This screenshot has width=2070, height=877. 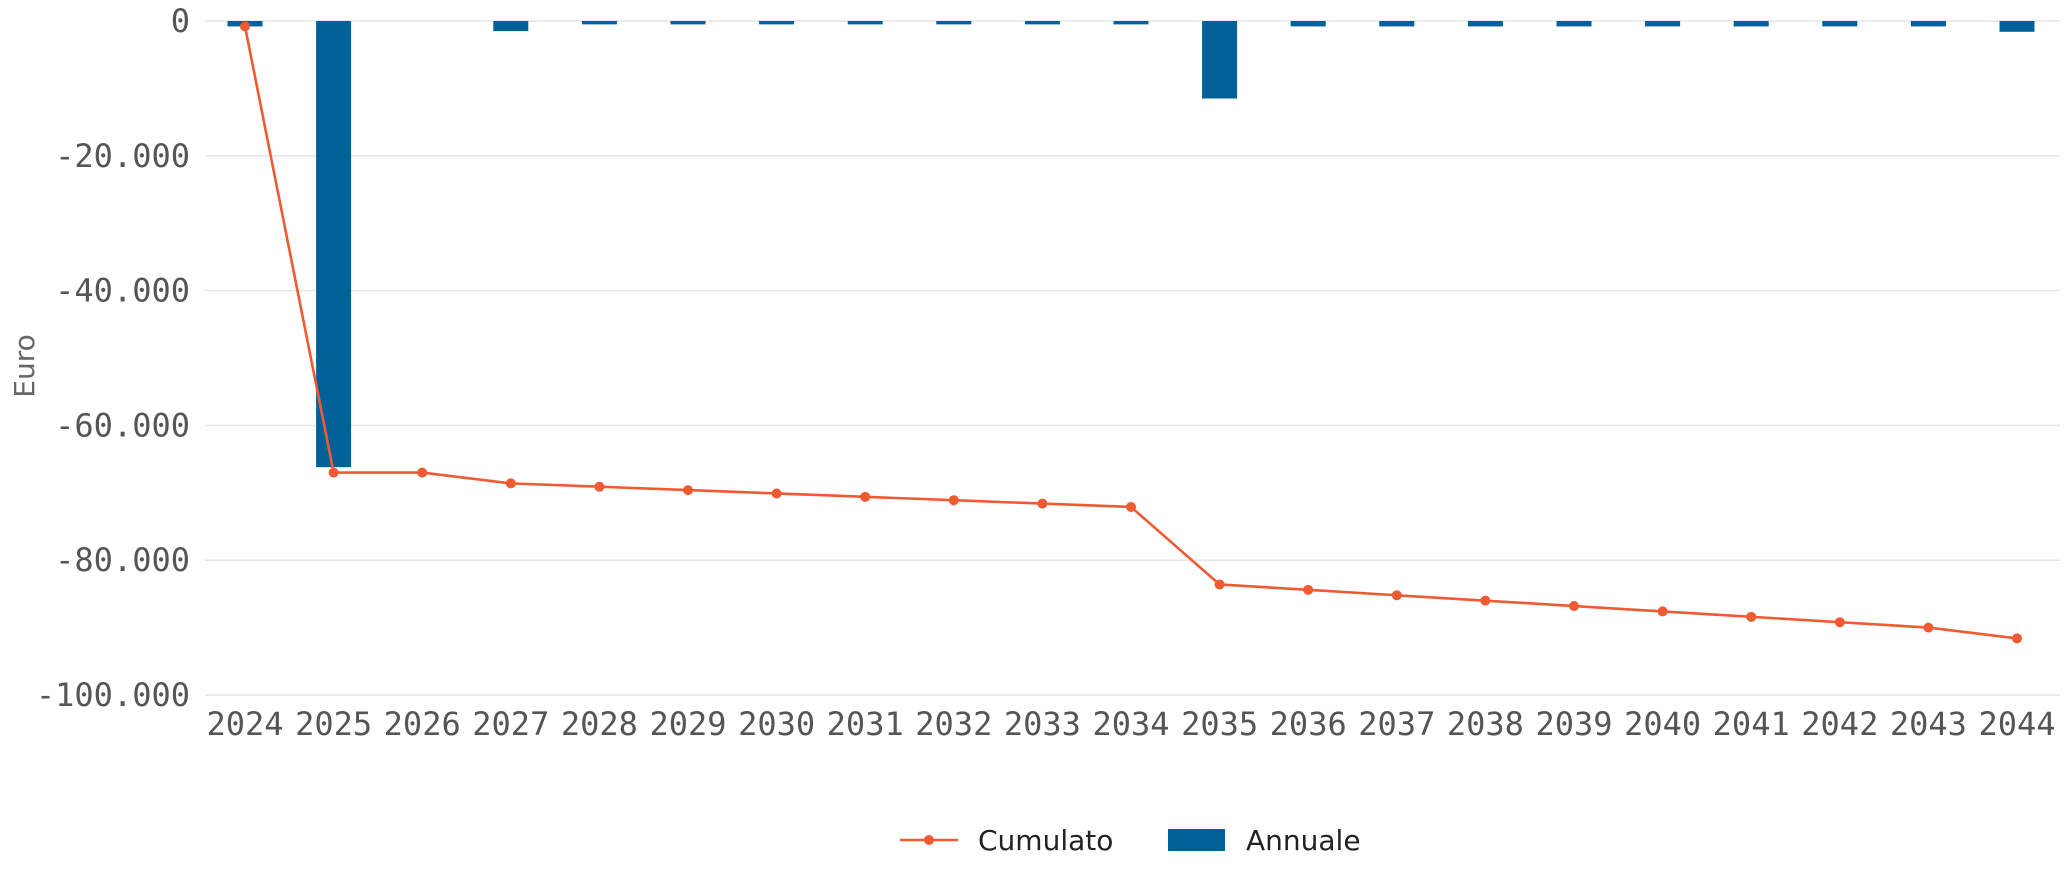 What do you see at coordinates (1220, 60) in the screenshot?
I see `bar-annuale-2035` at bounding box center [1220, 60].